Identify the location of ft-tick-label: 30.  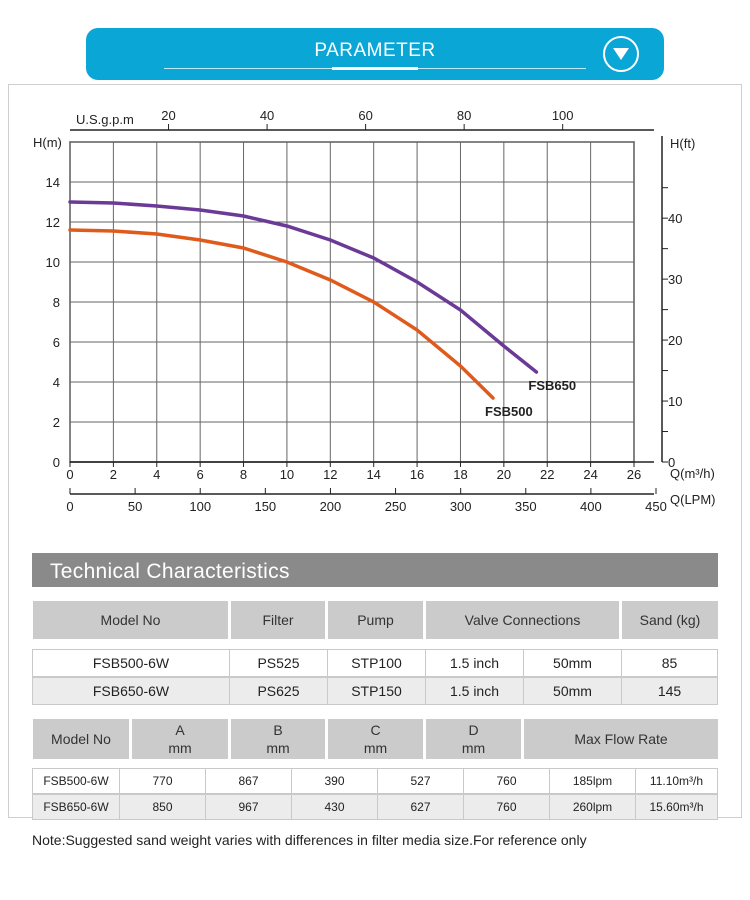
(675, 279).